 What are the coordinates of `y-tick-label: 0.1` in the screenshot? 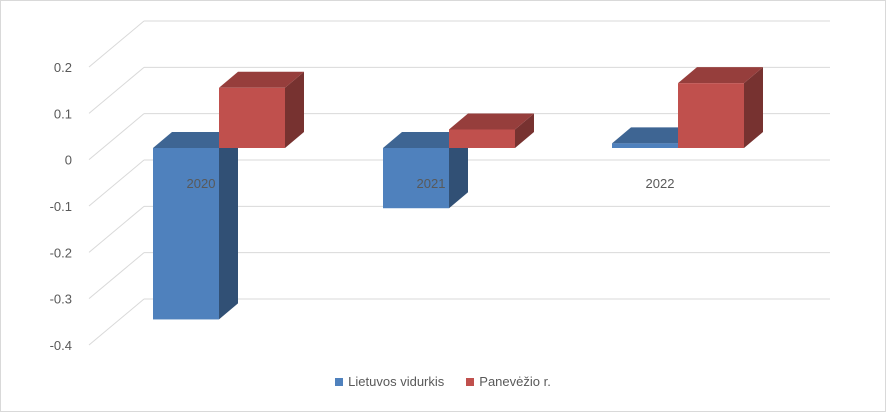 It's located at (63, 113).